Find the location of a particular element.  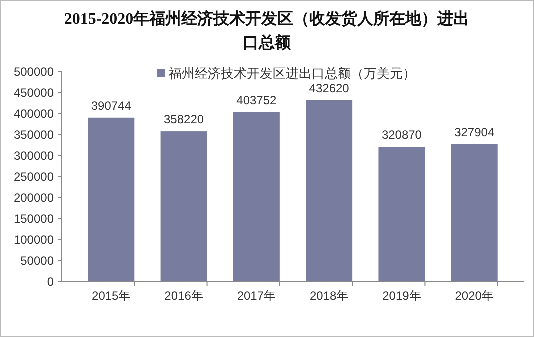

x-tick-label: 2018年 is located at coordinates (329, 296).